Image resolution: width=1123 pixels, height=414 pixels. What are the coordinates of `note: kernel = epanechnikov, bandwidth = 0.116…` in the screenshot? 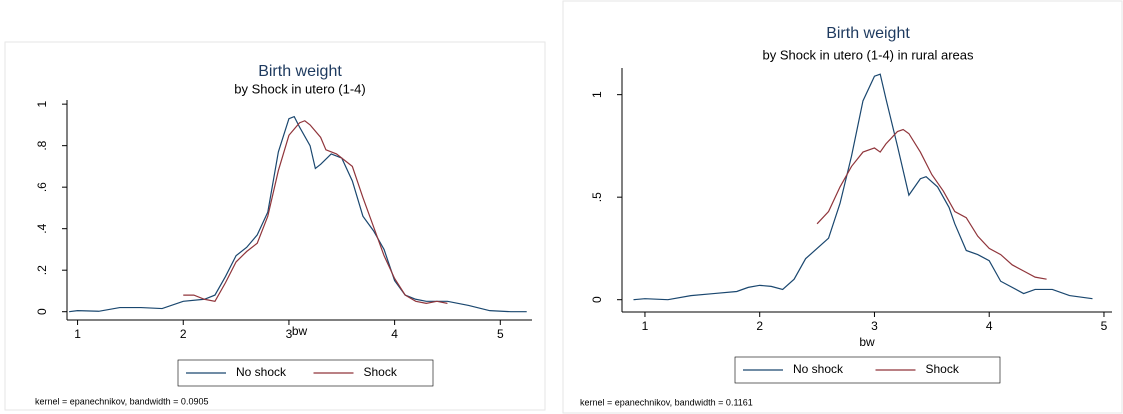 It's located at (666, 402).